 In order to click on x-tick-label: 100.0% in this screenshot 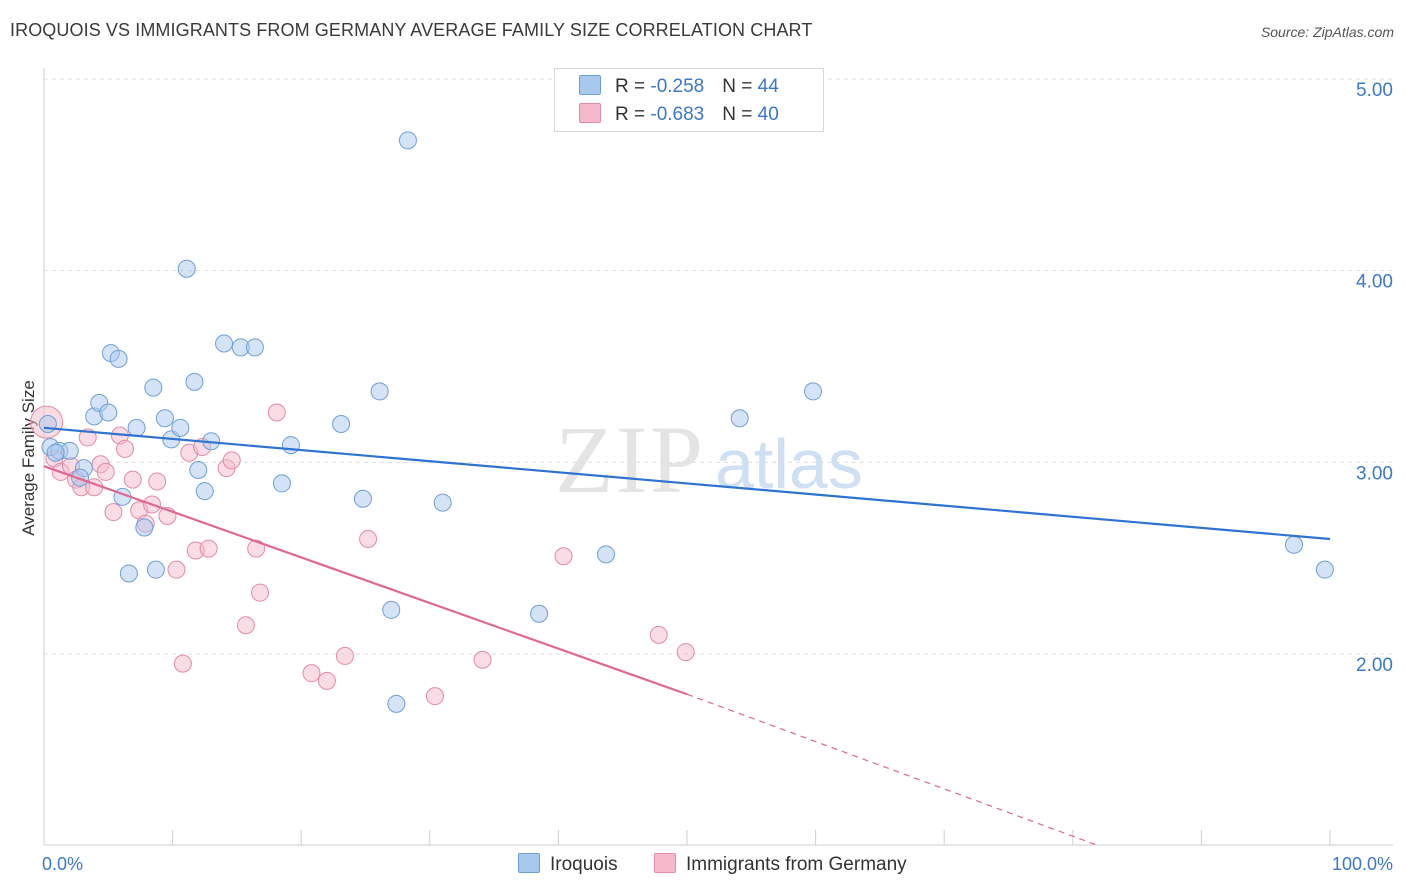, I will do `click(1362, 864)`.